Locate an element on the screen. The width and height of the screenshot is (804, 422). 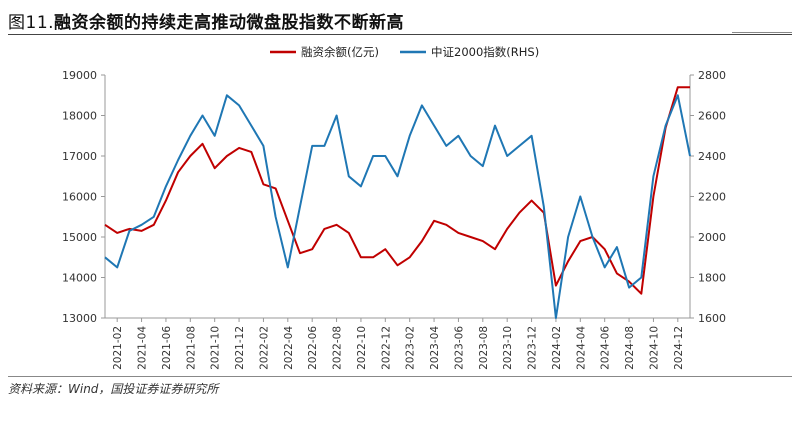
y-right-tick-label: 2400 is located at coordinates (712, 156).